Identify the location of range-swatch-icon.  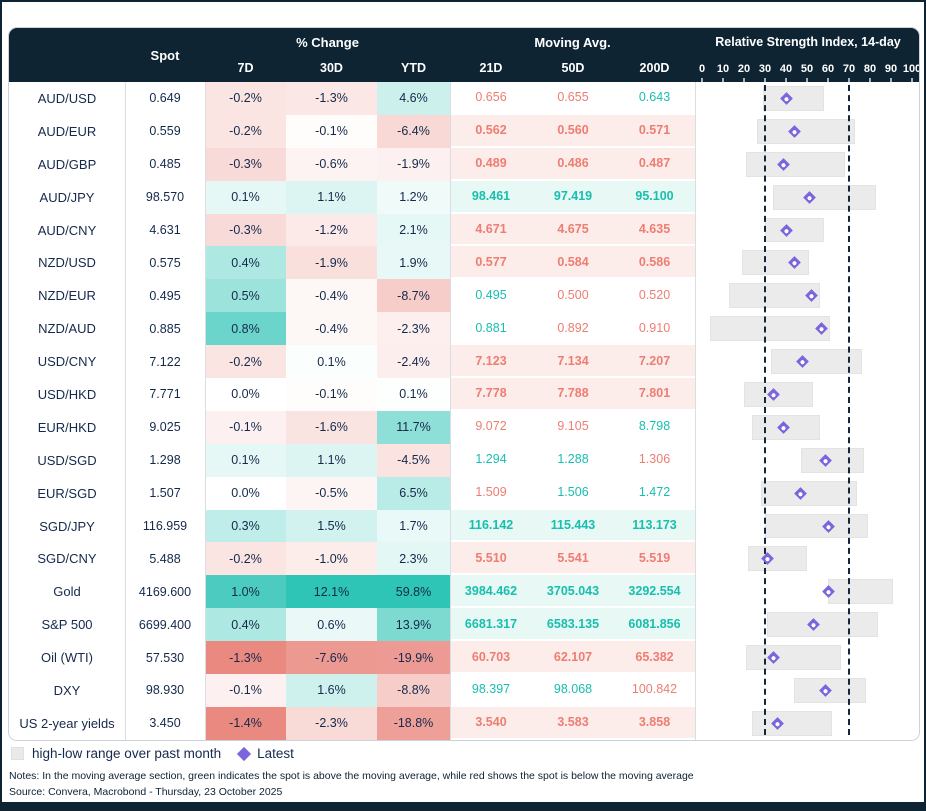
(17, 753).